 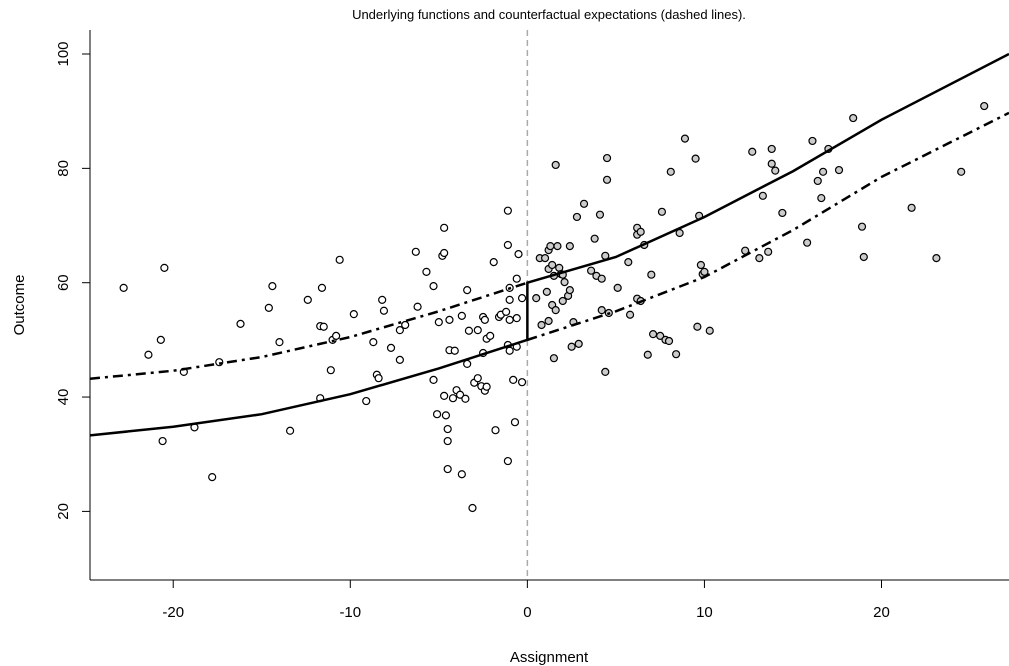 I want to click on y-tick-label: 100, so click(x=63, y=53).